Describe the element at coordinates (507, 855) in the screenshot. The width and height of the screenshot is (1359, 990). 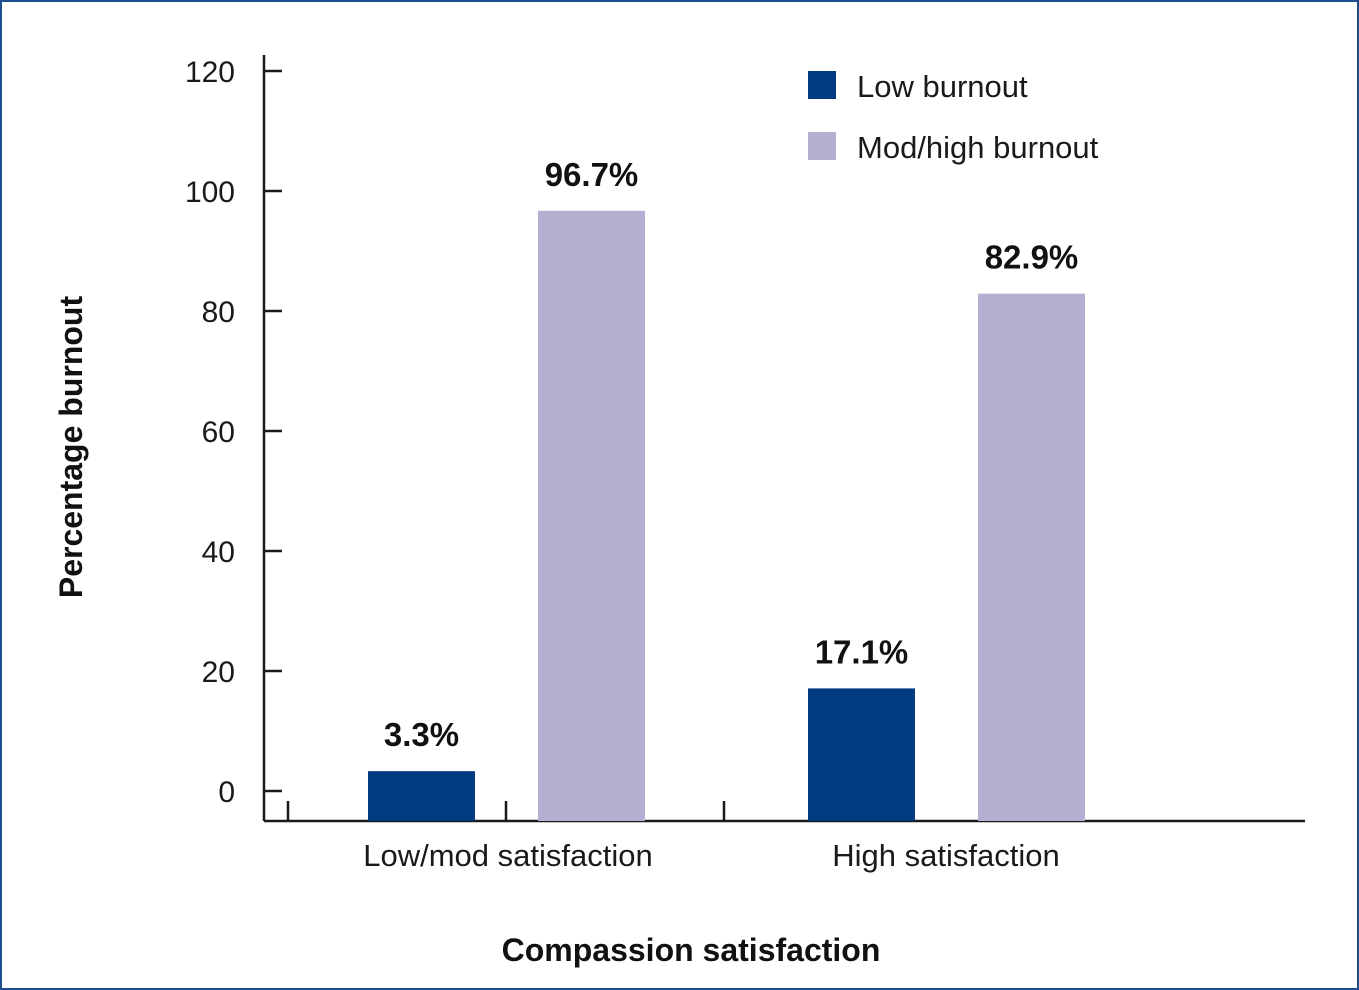
I see `x-category-label: Low/mod satisfaction` at that location.